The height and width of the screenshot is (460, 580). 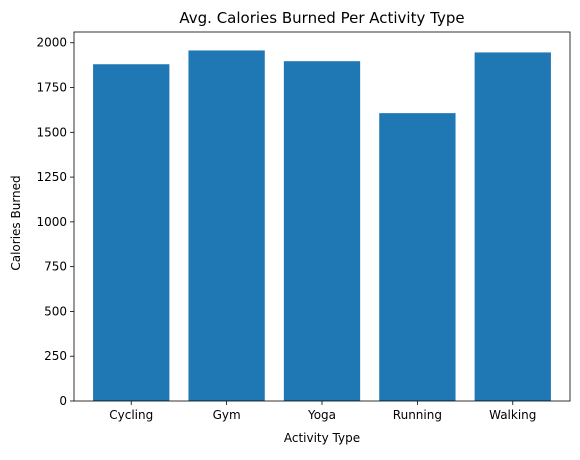 What do you see at coordinates (321, 415) in the screenshot?
I see `x-tick-label: Yoga` at bounding box center [321, 415].